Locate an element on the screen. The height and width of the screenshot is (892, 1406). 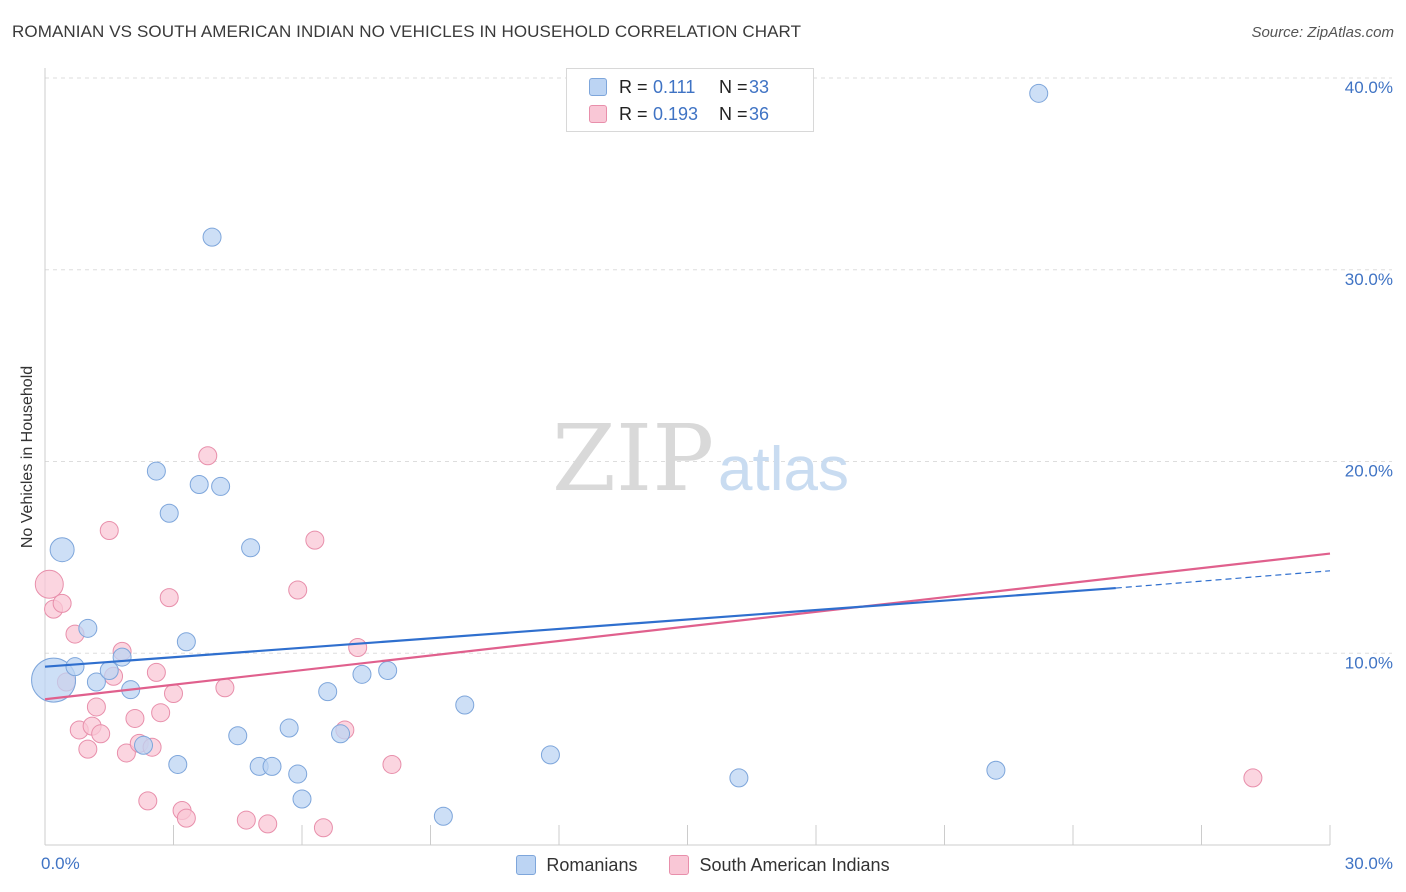
legend-item-romanians: Romanians is located at coordinates (576, 865).